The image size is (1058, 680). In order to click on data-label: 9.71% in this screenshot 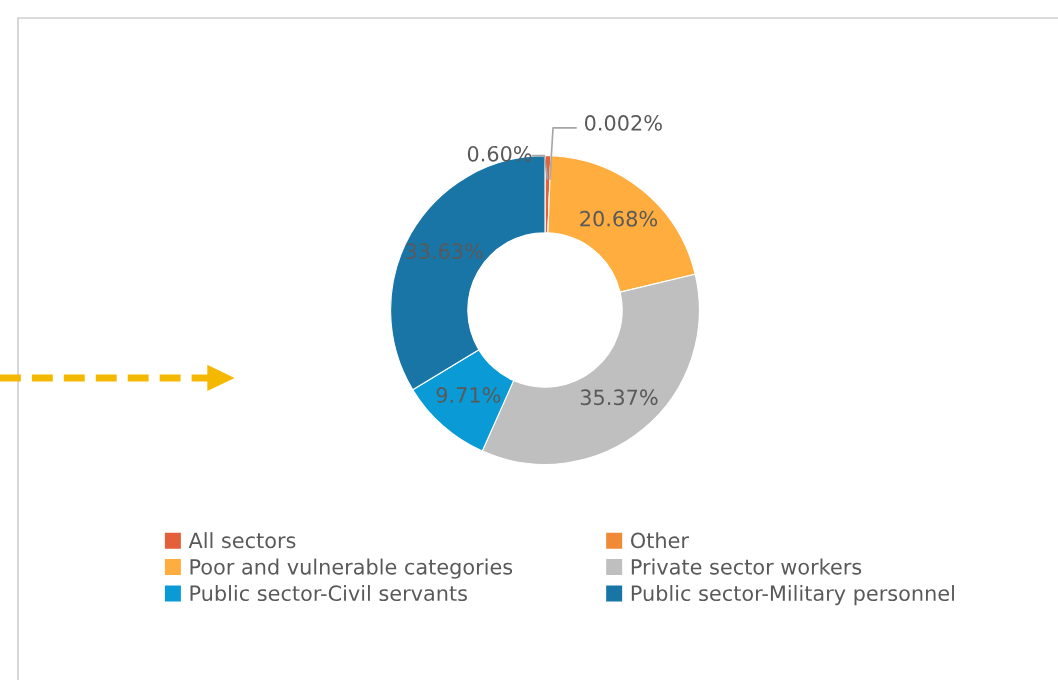, I will do `click(468, 395)`.